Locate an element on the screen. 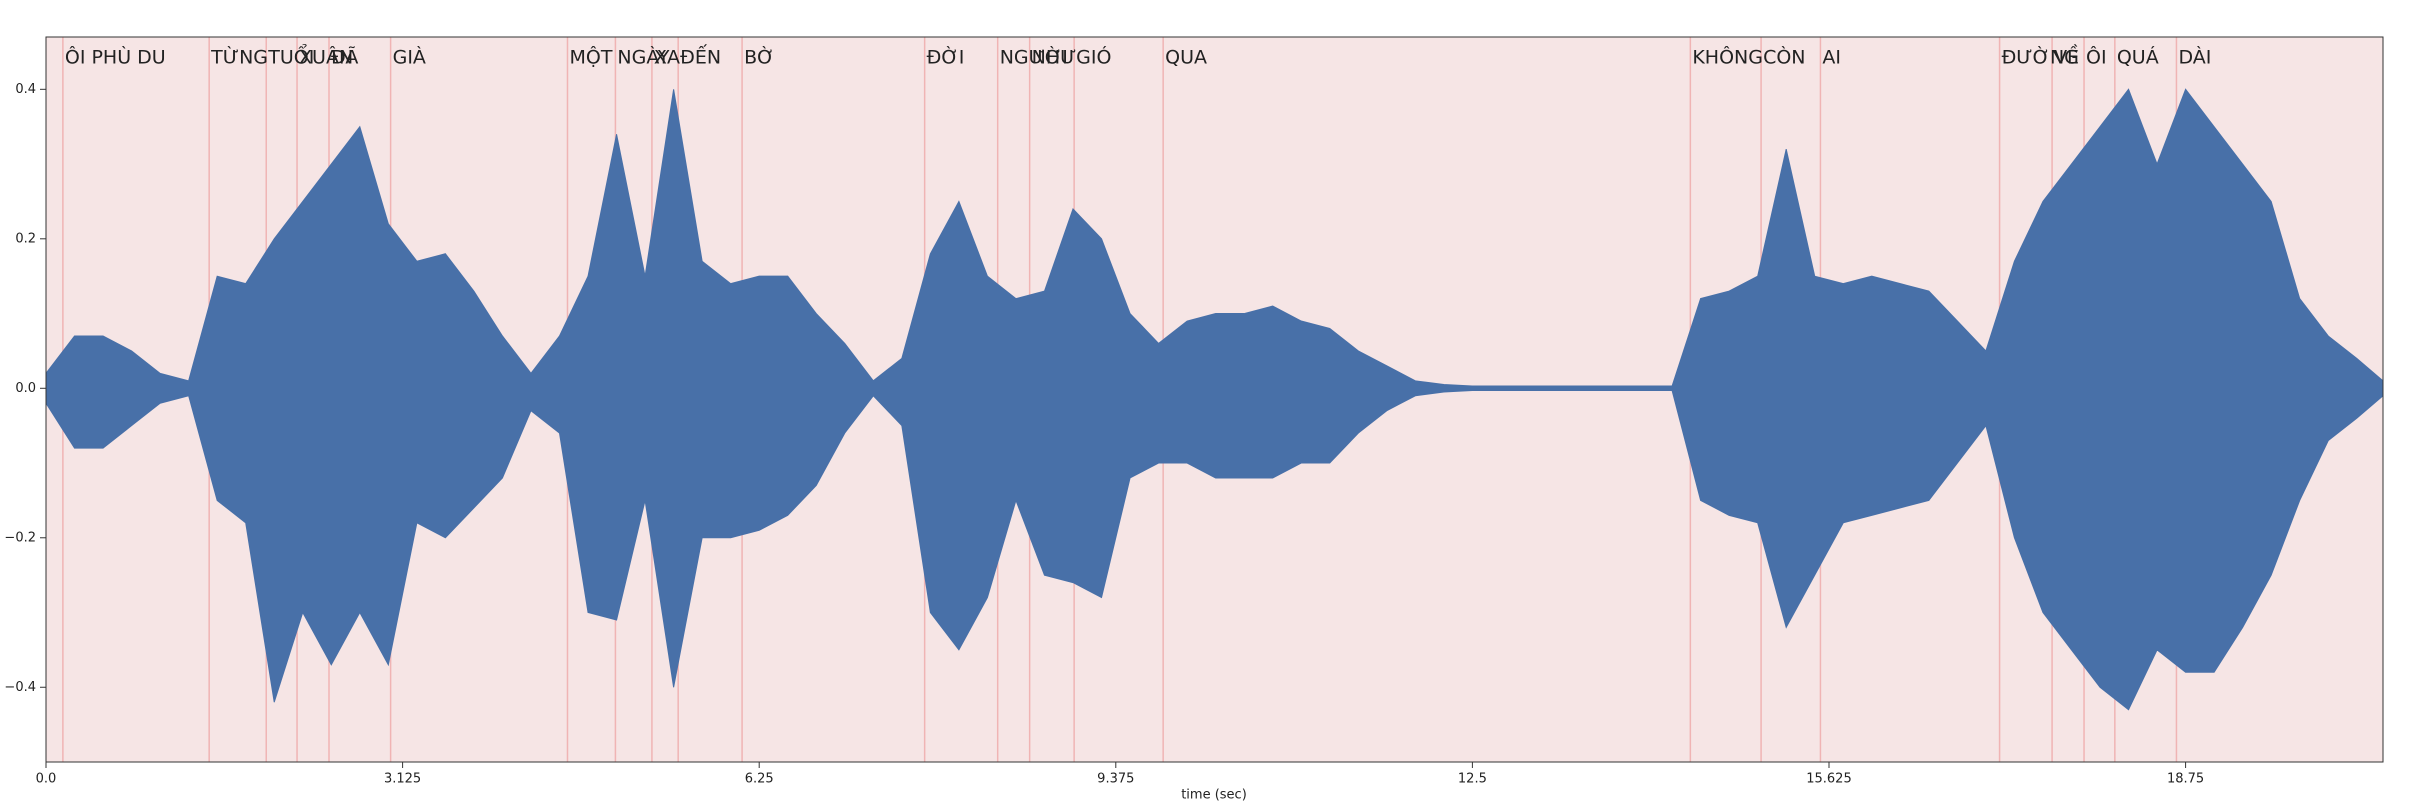 Image resolution: width=2414 pixels, height=806 pixels. word-label: ĐỜI is located at coordinates (946, 57).